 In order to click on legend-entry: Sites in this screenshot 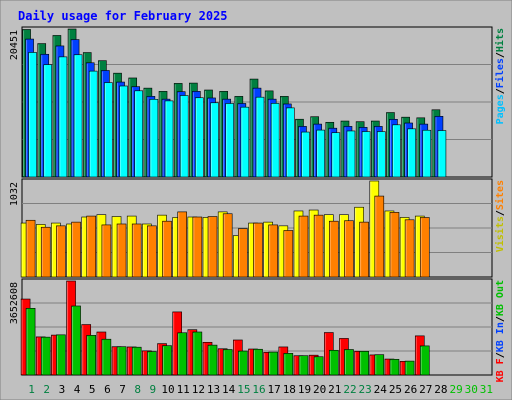, I will do `click(500, 195)`.